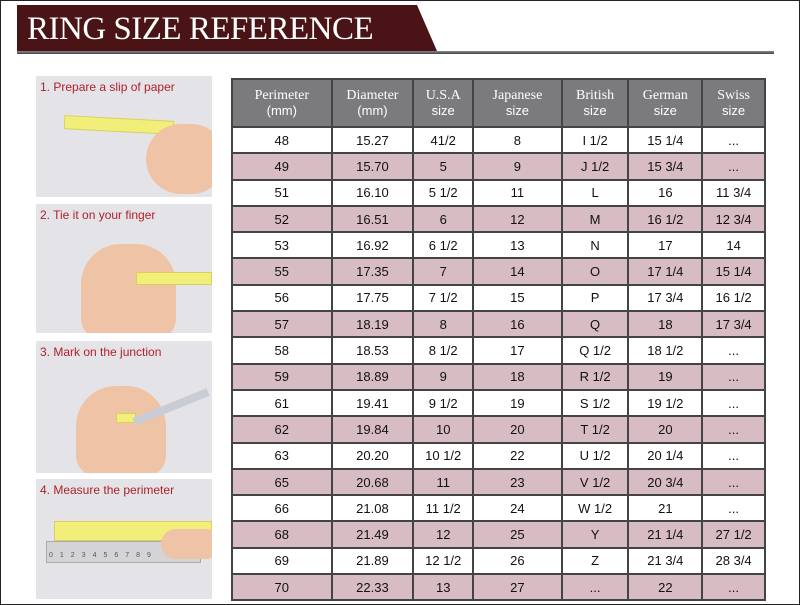 This screenshot has height=605, width=800. What do you see at coordinates (443, 245) in the screenshot?
I see `table-cell: 6 1/2` at bounding box center [443, 245].